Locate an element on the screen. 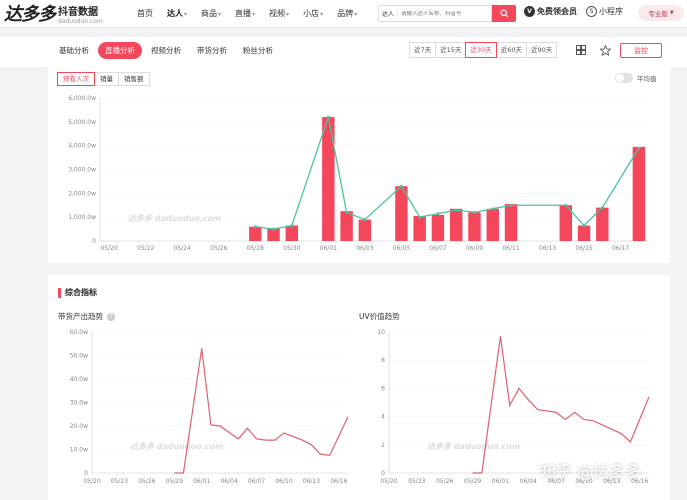  nav-item: 达人▾ is located at coordinates (177, 14).